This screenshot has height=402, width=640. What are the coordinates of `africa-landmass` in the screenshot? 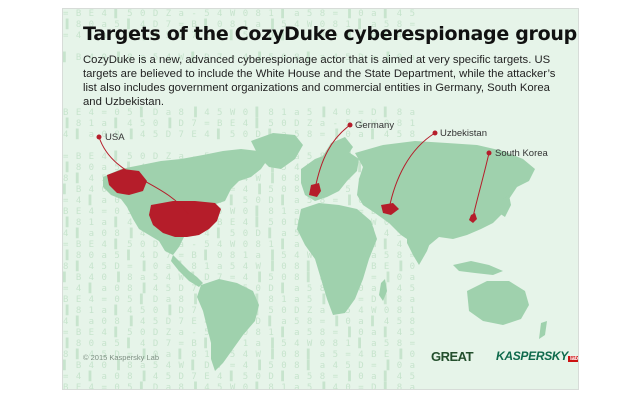 It's located at (337, 259).